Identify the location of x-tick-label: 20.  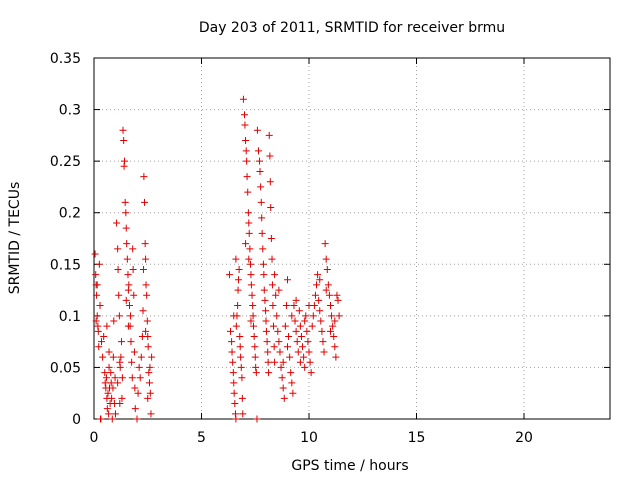
(524, 438).